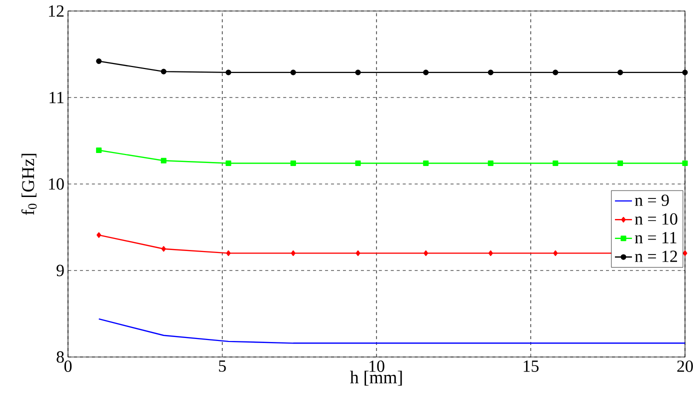 This screenshot has height=414, width=693. I want to click on x-tick-label: 5, so click(222, 366).